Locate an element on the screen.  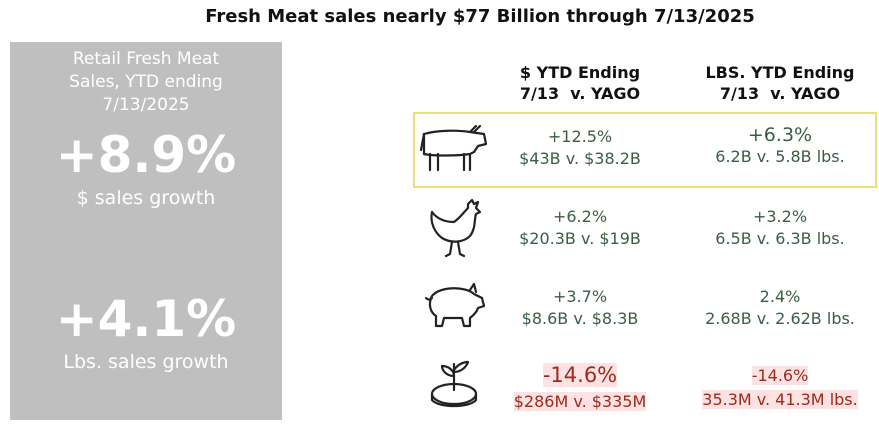
dollar-detail: $20.3B v. $19B is located at coordinates (580, 238).